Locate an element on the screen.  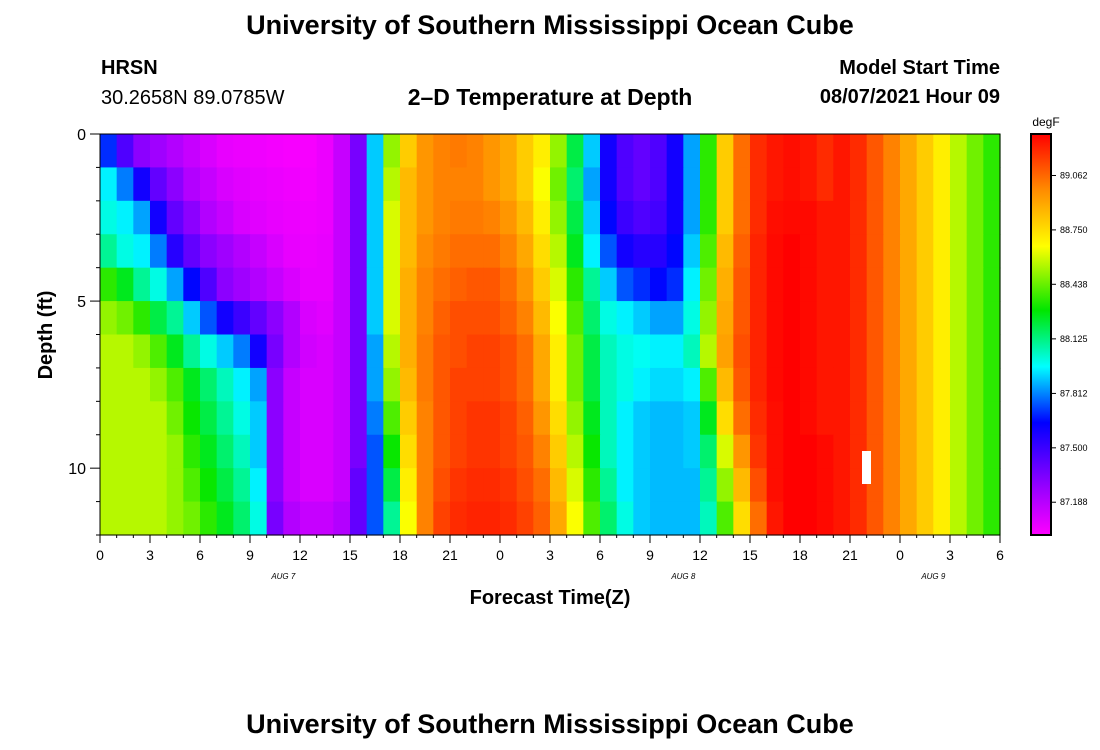
x-tick-label: 9 is located at coordinates (650, 555).